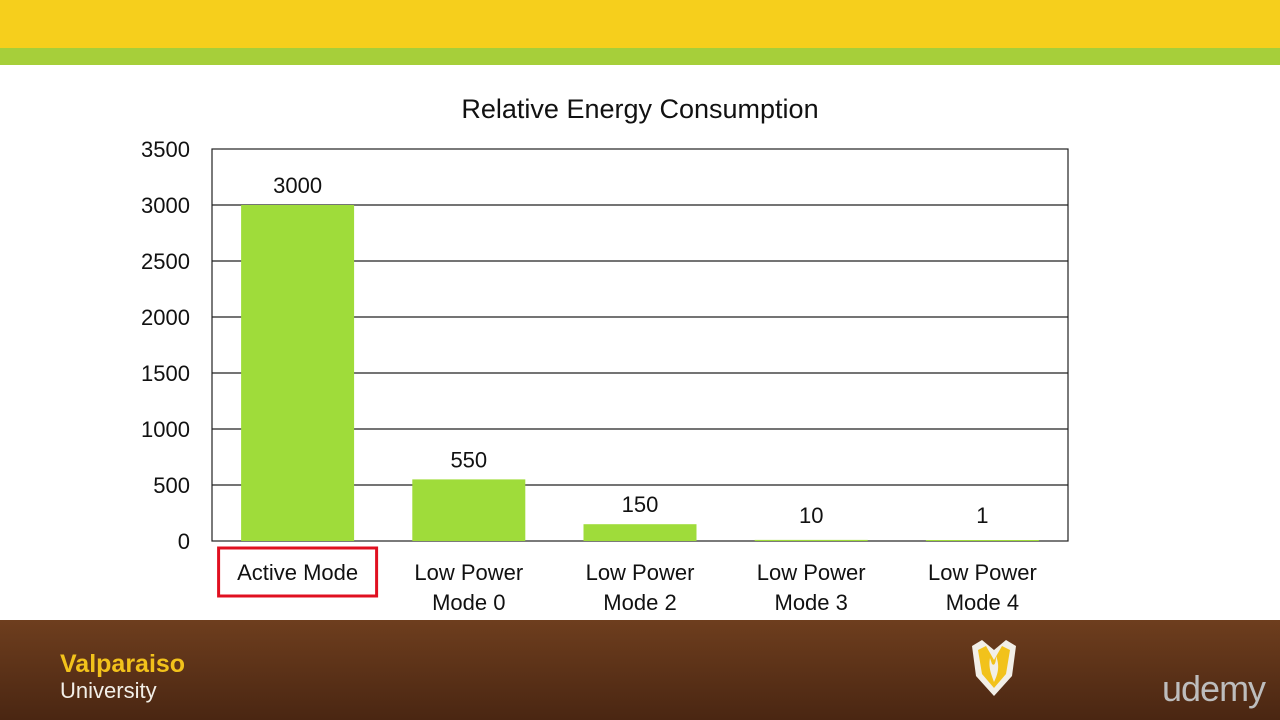 This screenshot has width=1280, height=720. What do you see at coordinates (165, 373) in the screenshot?
I see `y-tick-label: 1500` at bounding box center [165, 373].